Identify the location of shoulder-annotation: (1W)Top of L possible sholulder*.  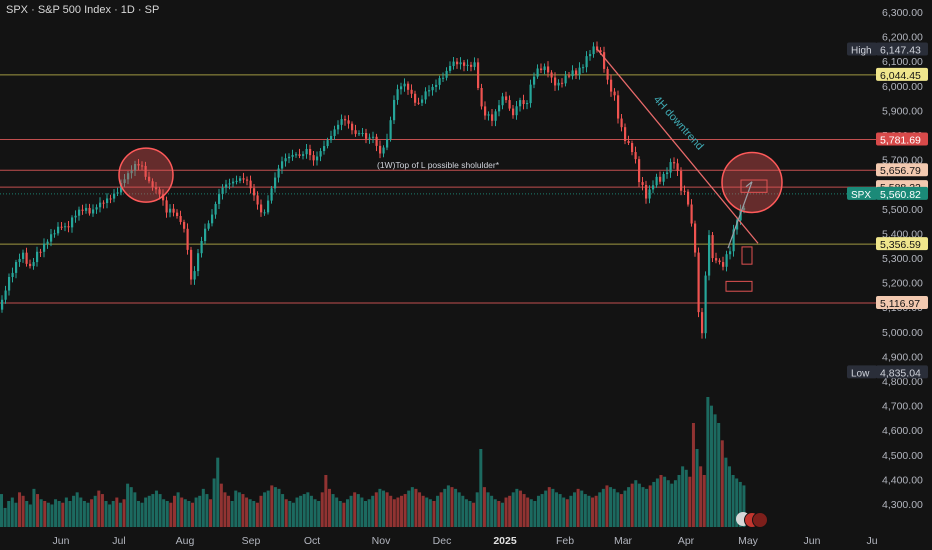
(438, 165).